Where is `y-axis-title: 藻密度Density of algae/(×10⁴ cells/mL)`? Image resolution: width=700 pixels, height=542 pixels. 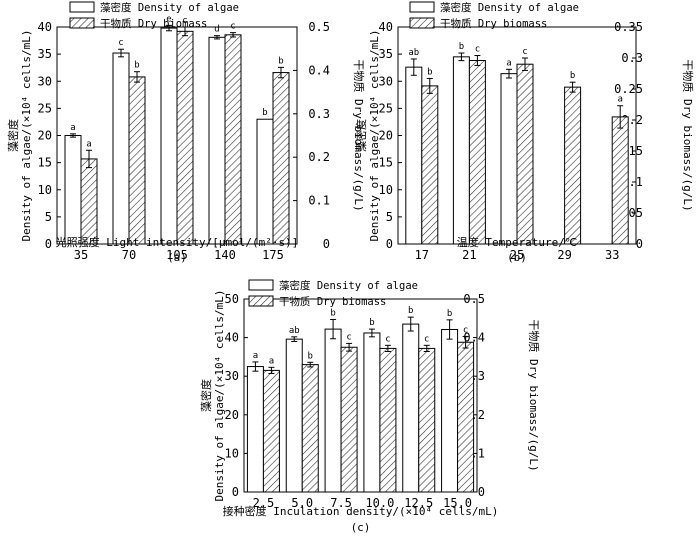 y-axis-title: 藻密度Density of algae/(×10⁴ cells/mL) is located at coordinates (19, 136).